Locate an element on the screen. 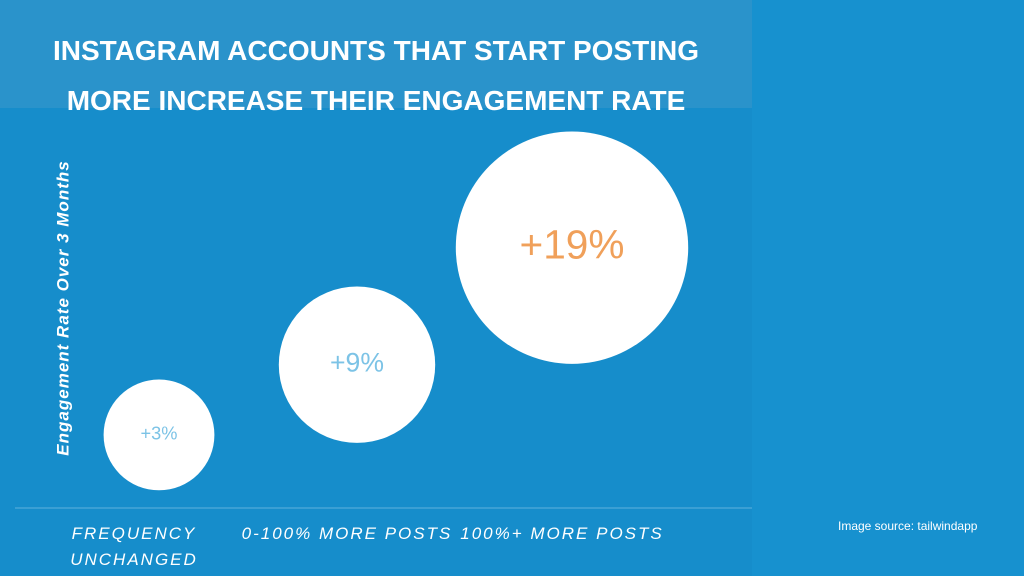  category-label: 0-100% MORE POSTS is located at coordinates (347, 533).